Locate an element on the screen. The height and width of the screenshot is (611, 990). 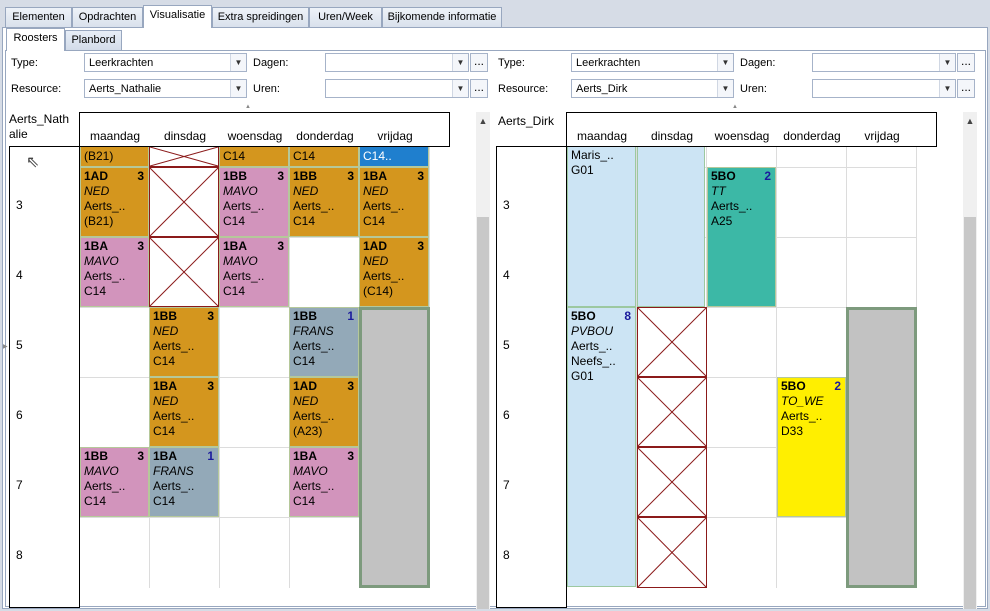
lesson-block: C14.. is located at coordinates (394, 156).